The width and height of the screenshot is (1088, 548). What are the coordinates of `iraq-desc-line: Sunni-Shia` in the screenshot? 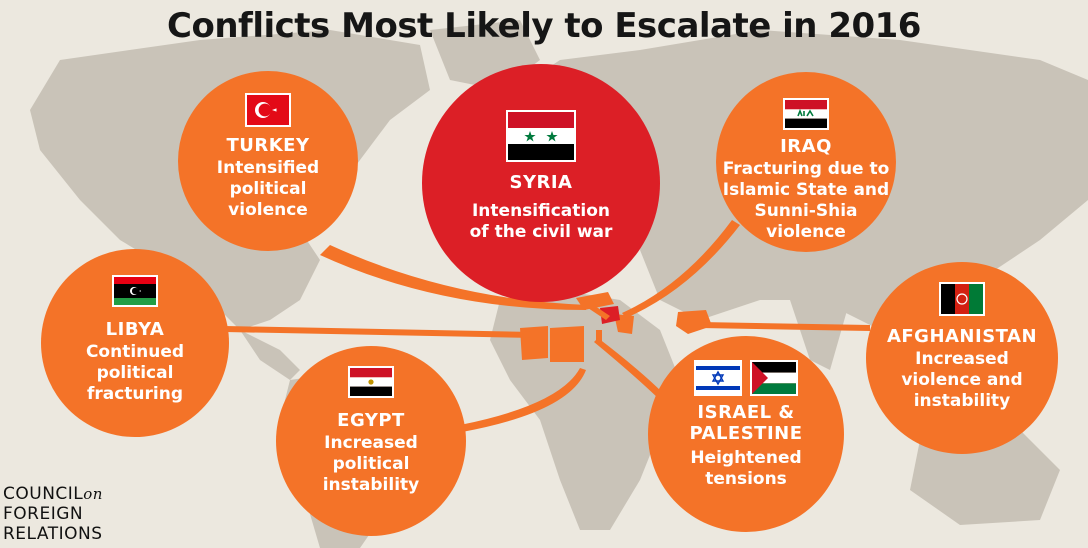 It's located at (806, 211).